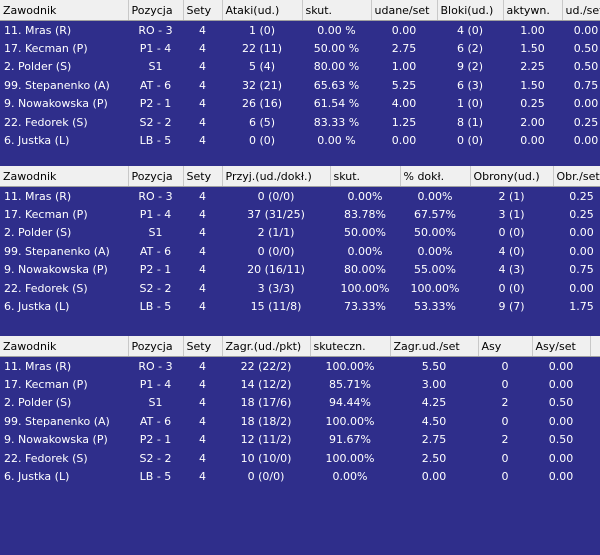 This screenshot has width=600, height=555. Describe the element at coordinates (434, 440) in the screenshot. I see `stat-cell: 2.75` at that location.